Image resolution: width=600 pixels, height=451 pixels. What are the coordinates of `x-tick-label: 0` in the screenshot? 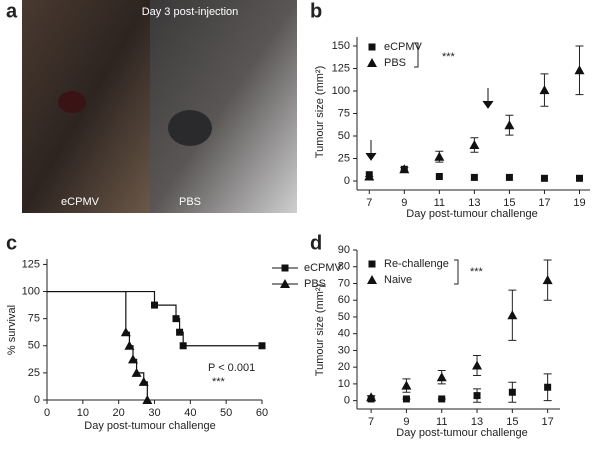 It's located at (47, 413).